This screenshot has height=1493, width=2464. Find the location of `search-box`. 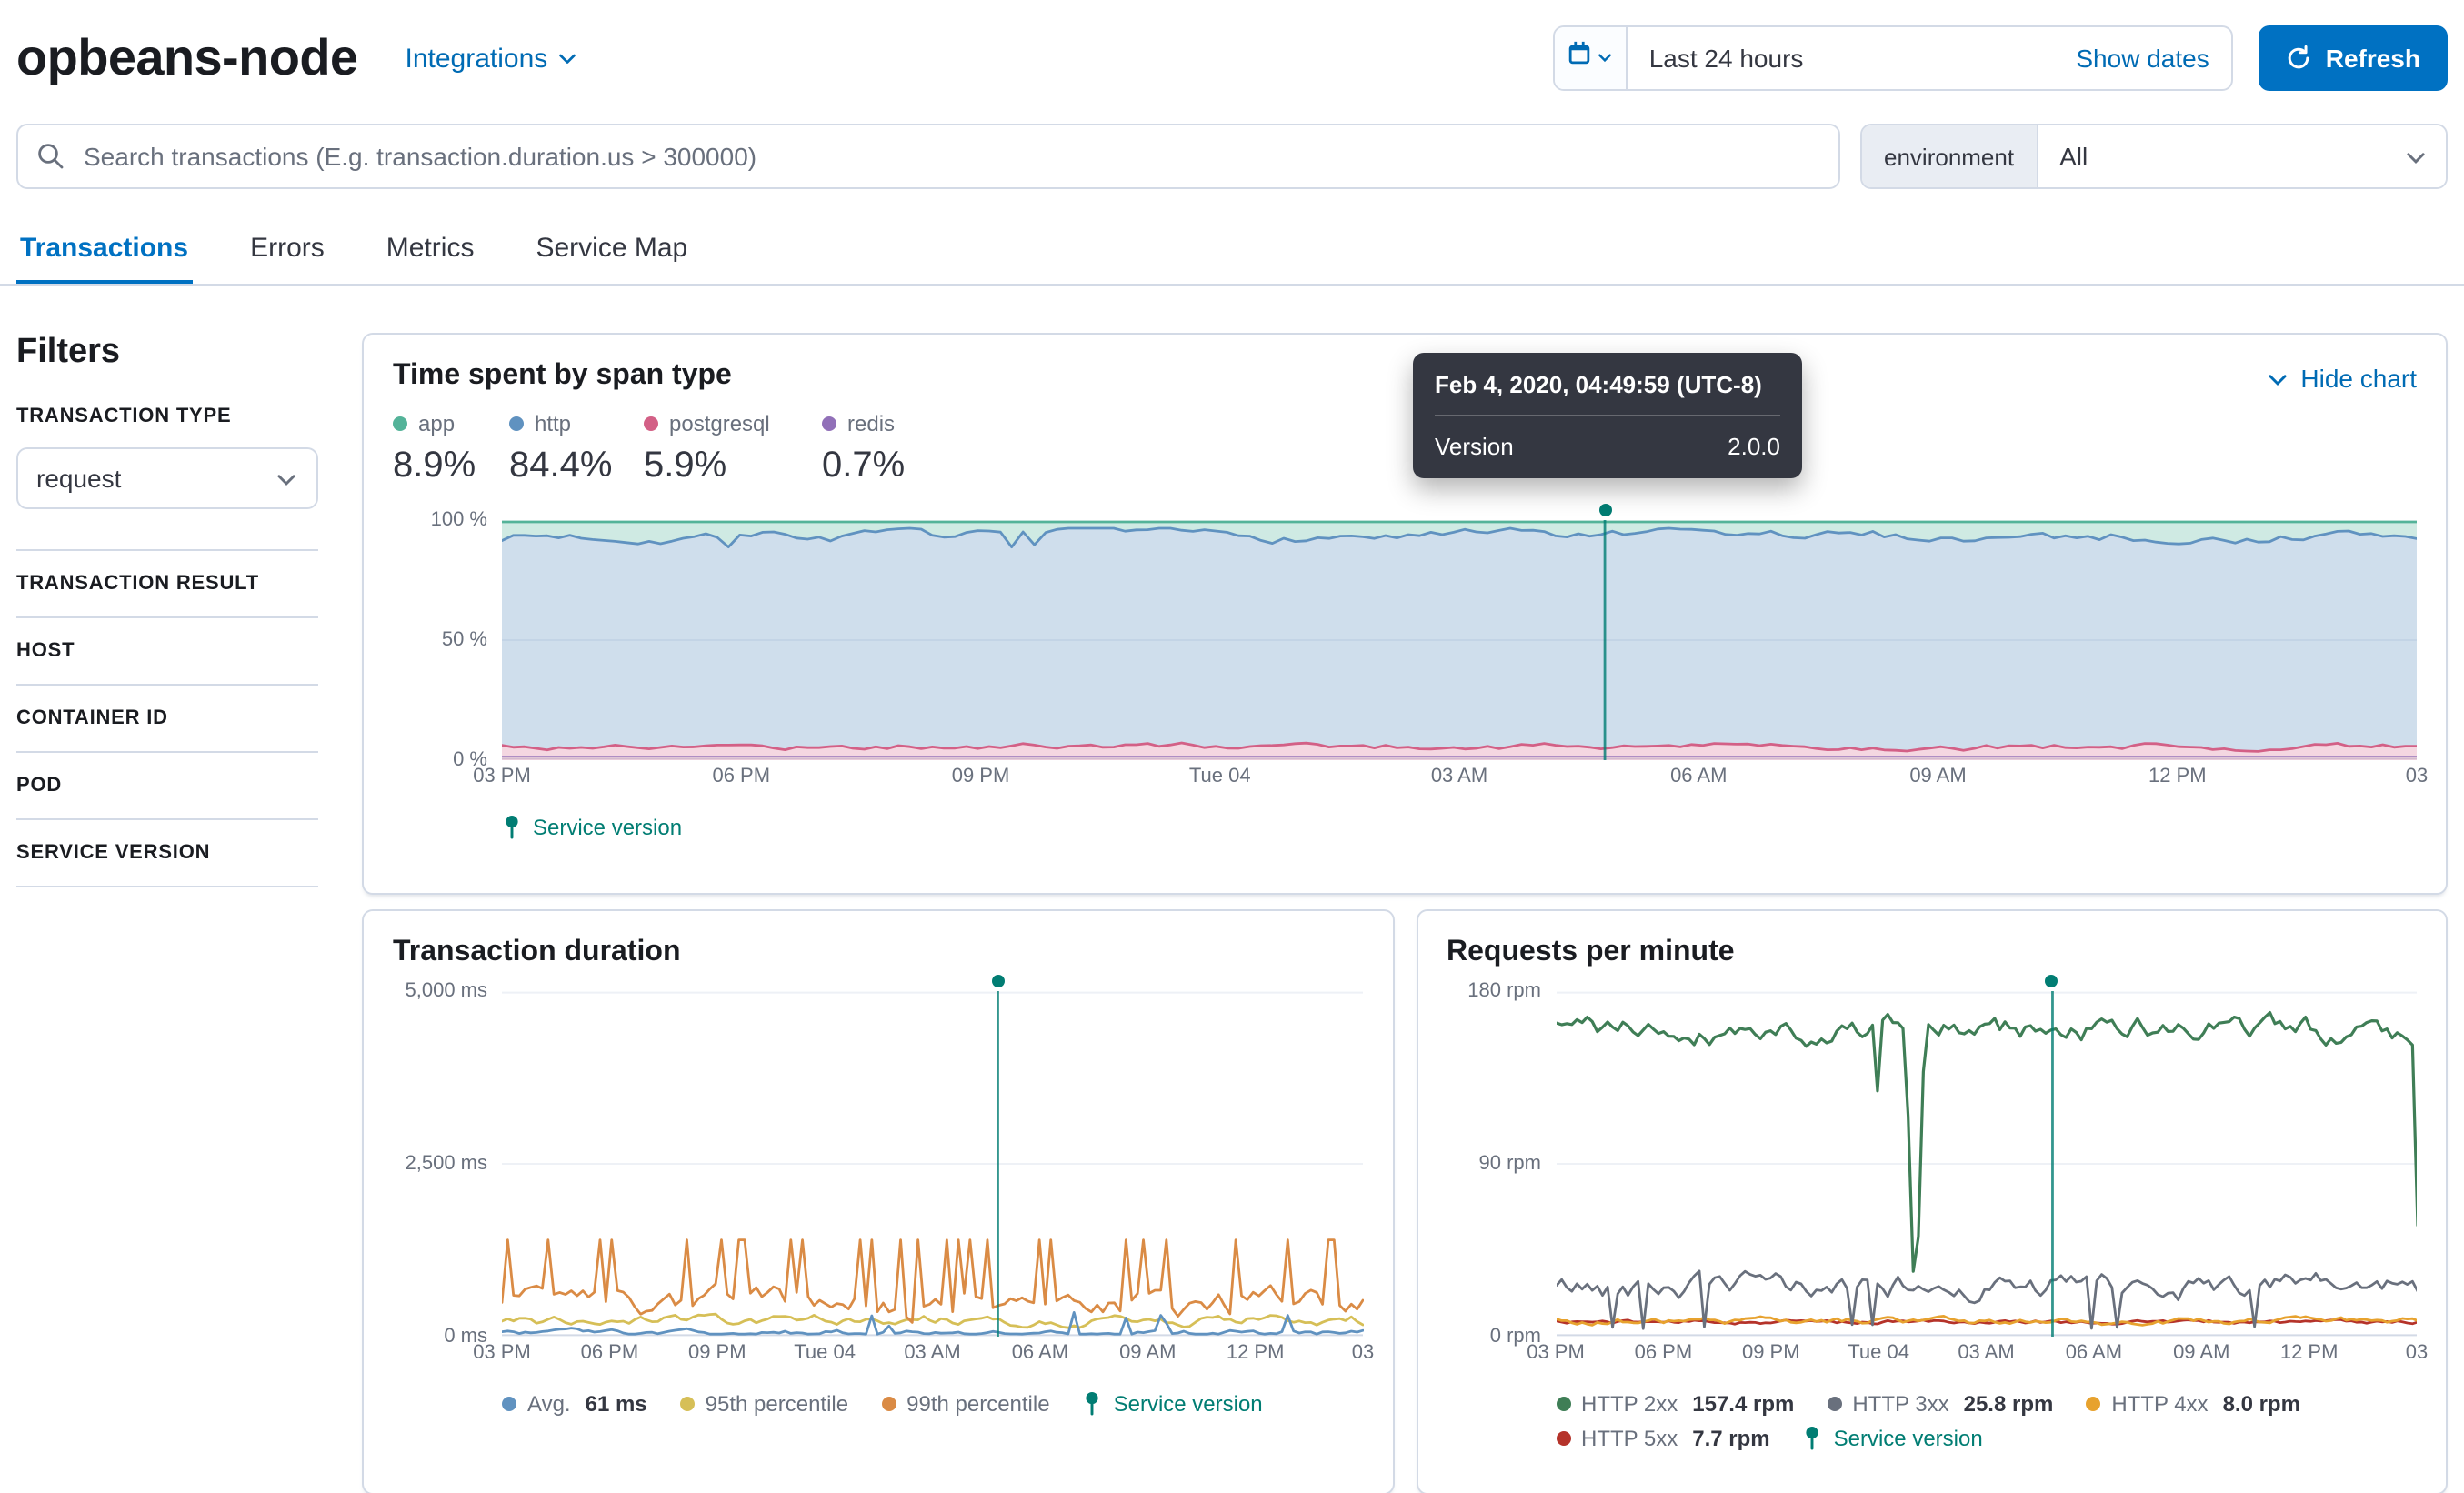

search-box is located at coordinates (928, 156).